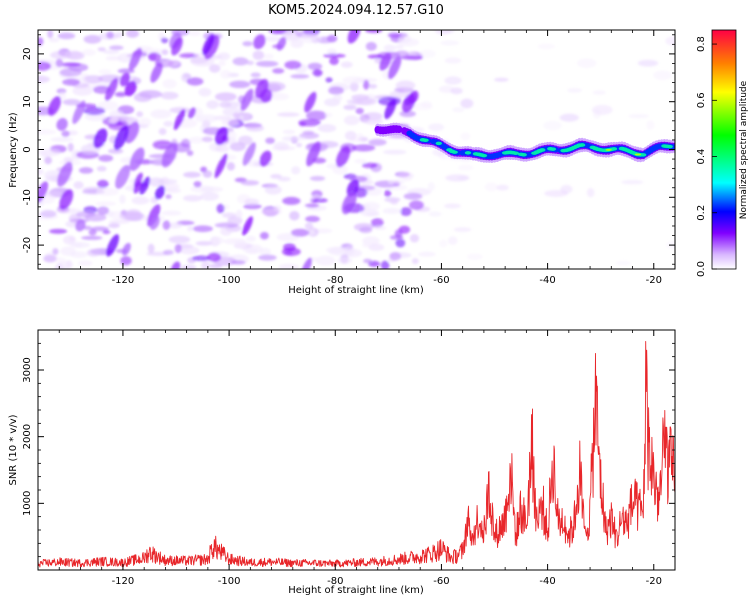 Image resolution: width=750 pixels, height=600 pixels. What do you see at coordinates (123, 280) in the screenshot?
I see `spectrogram-xtick-label: -120` at bounding box center [123, 280].